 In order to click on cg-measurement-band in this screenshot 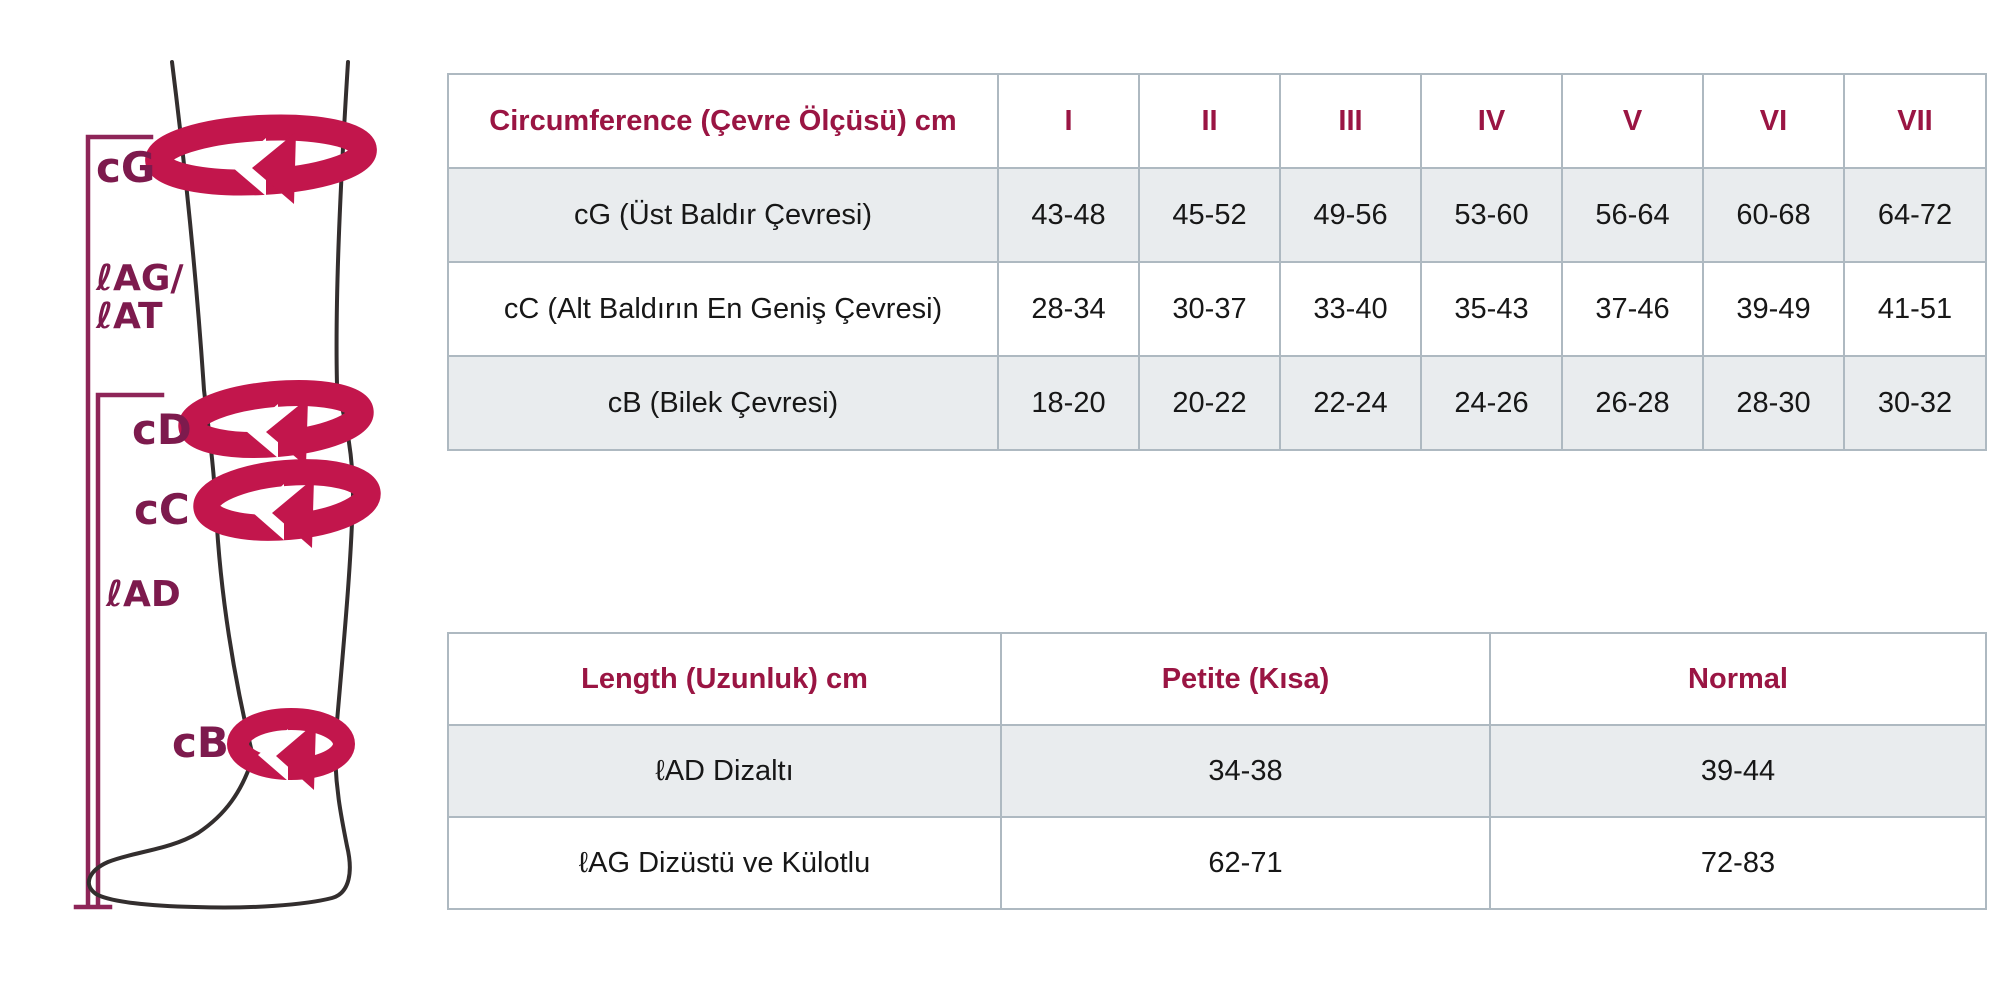, I will do `click(261, 159)`.